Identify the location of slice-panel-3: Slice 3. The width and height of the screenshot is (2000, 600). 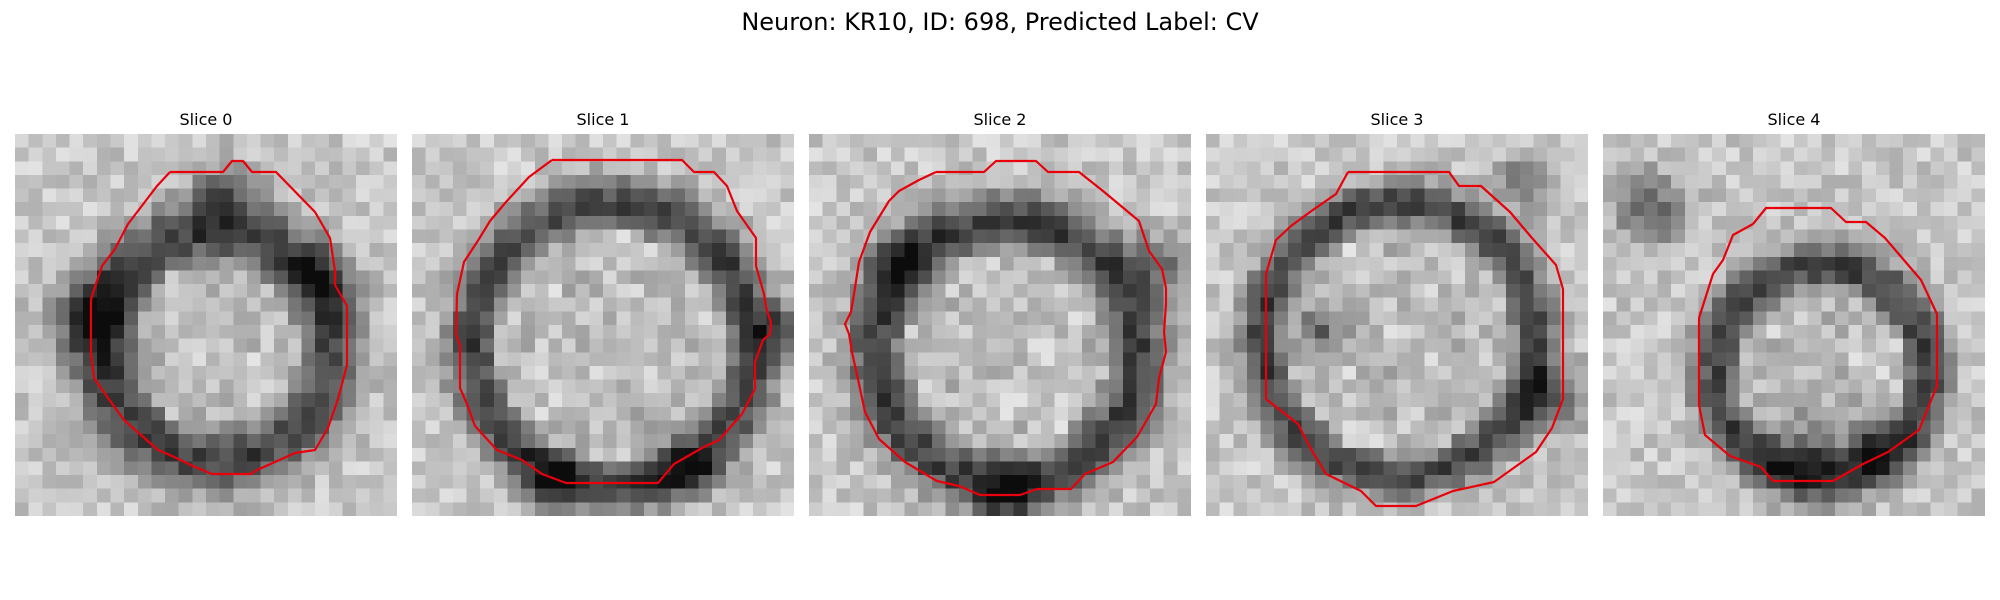
(1397, 313).